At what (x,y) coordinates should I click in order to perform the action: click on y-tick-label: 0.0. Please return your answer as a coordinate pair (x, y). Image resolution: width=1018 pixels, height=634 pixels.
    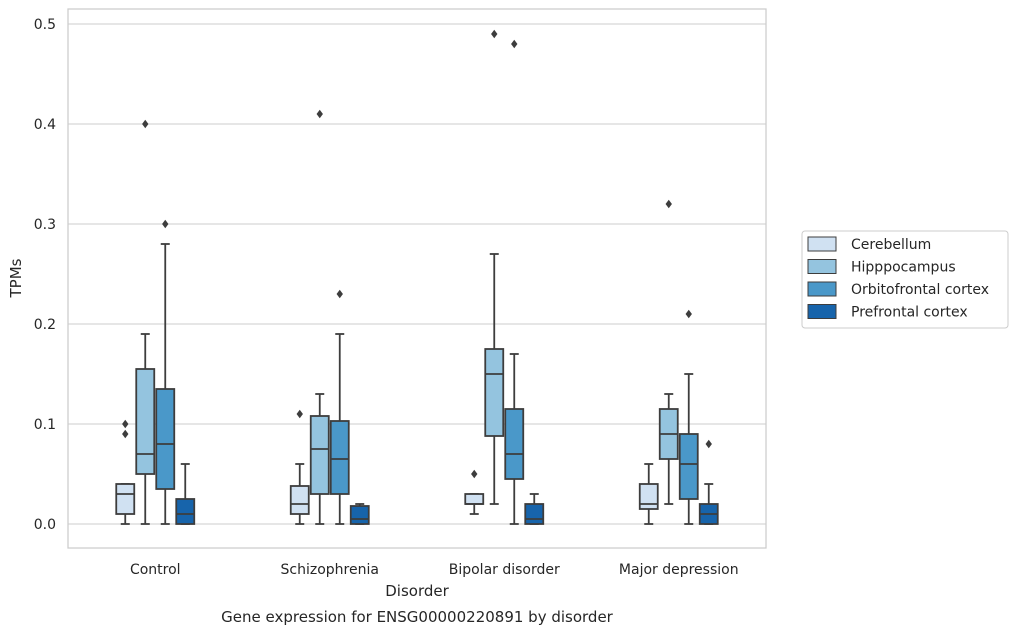
    Looking at the image, I should click on (45, 525).